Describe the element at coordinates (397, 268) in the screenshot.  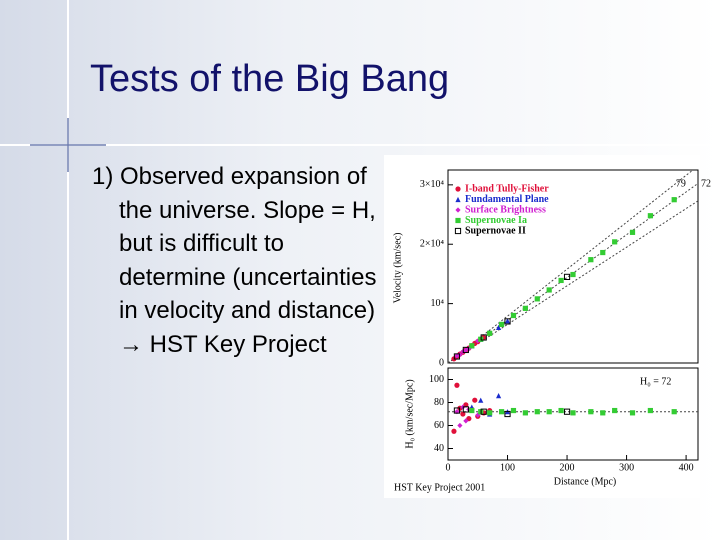
I see `y-axis-label: Velocity (km/sec)` at that location.